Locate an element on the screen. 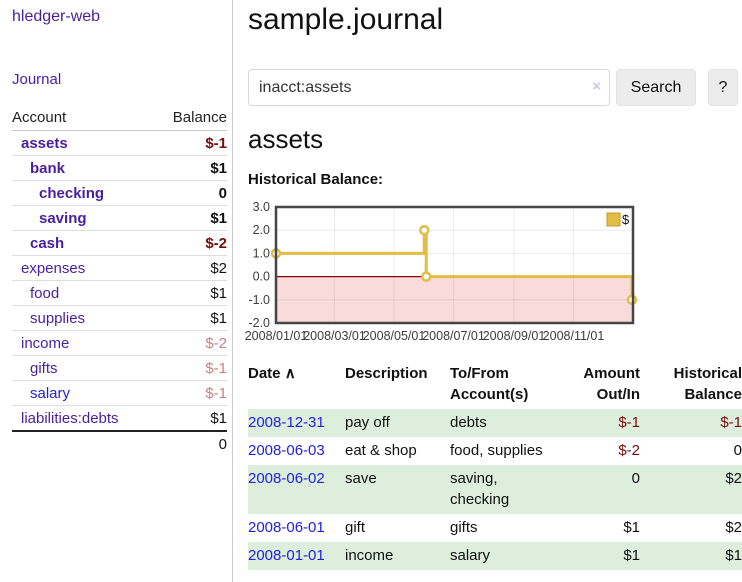 The width and height of the screenshot is (742, 582). account-row: bank $1 is located at coordinates (119, 168).